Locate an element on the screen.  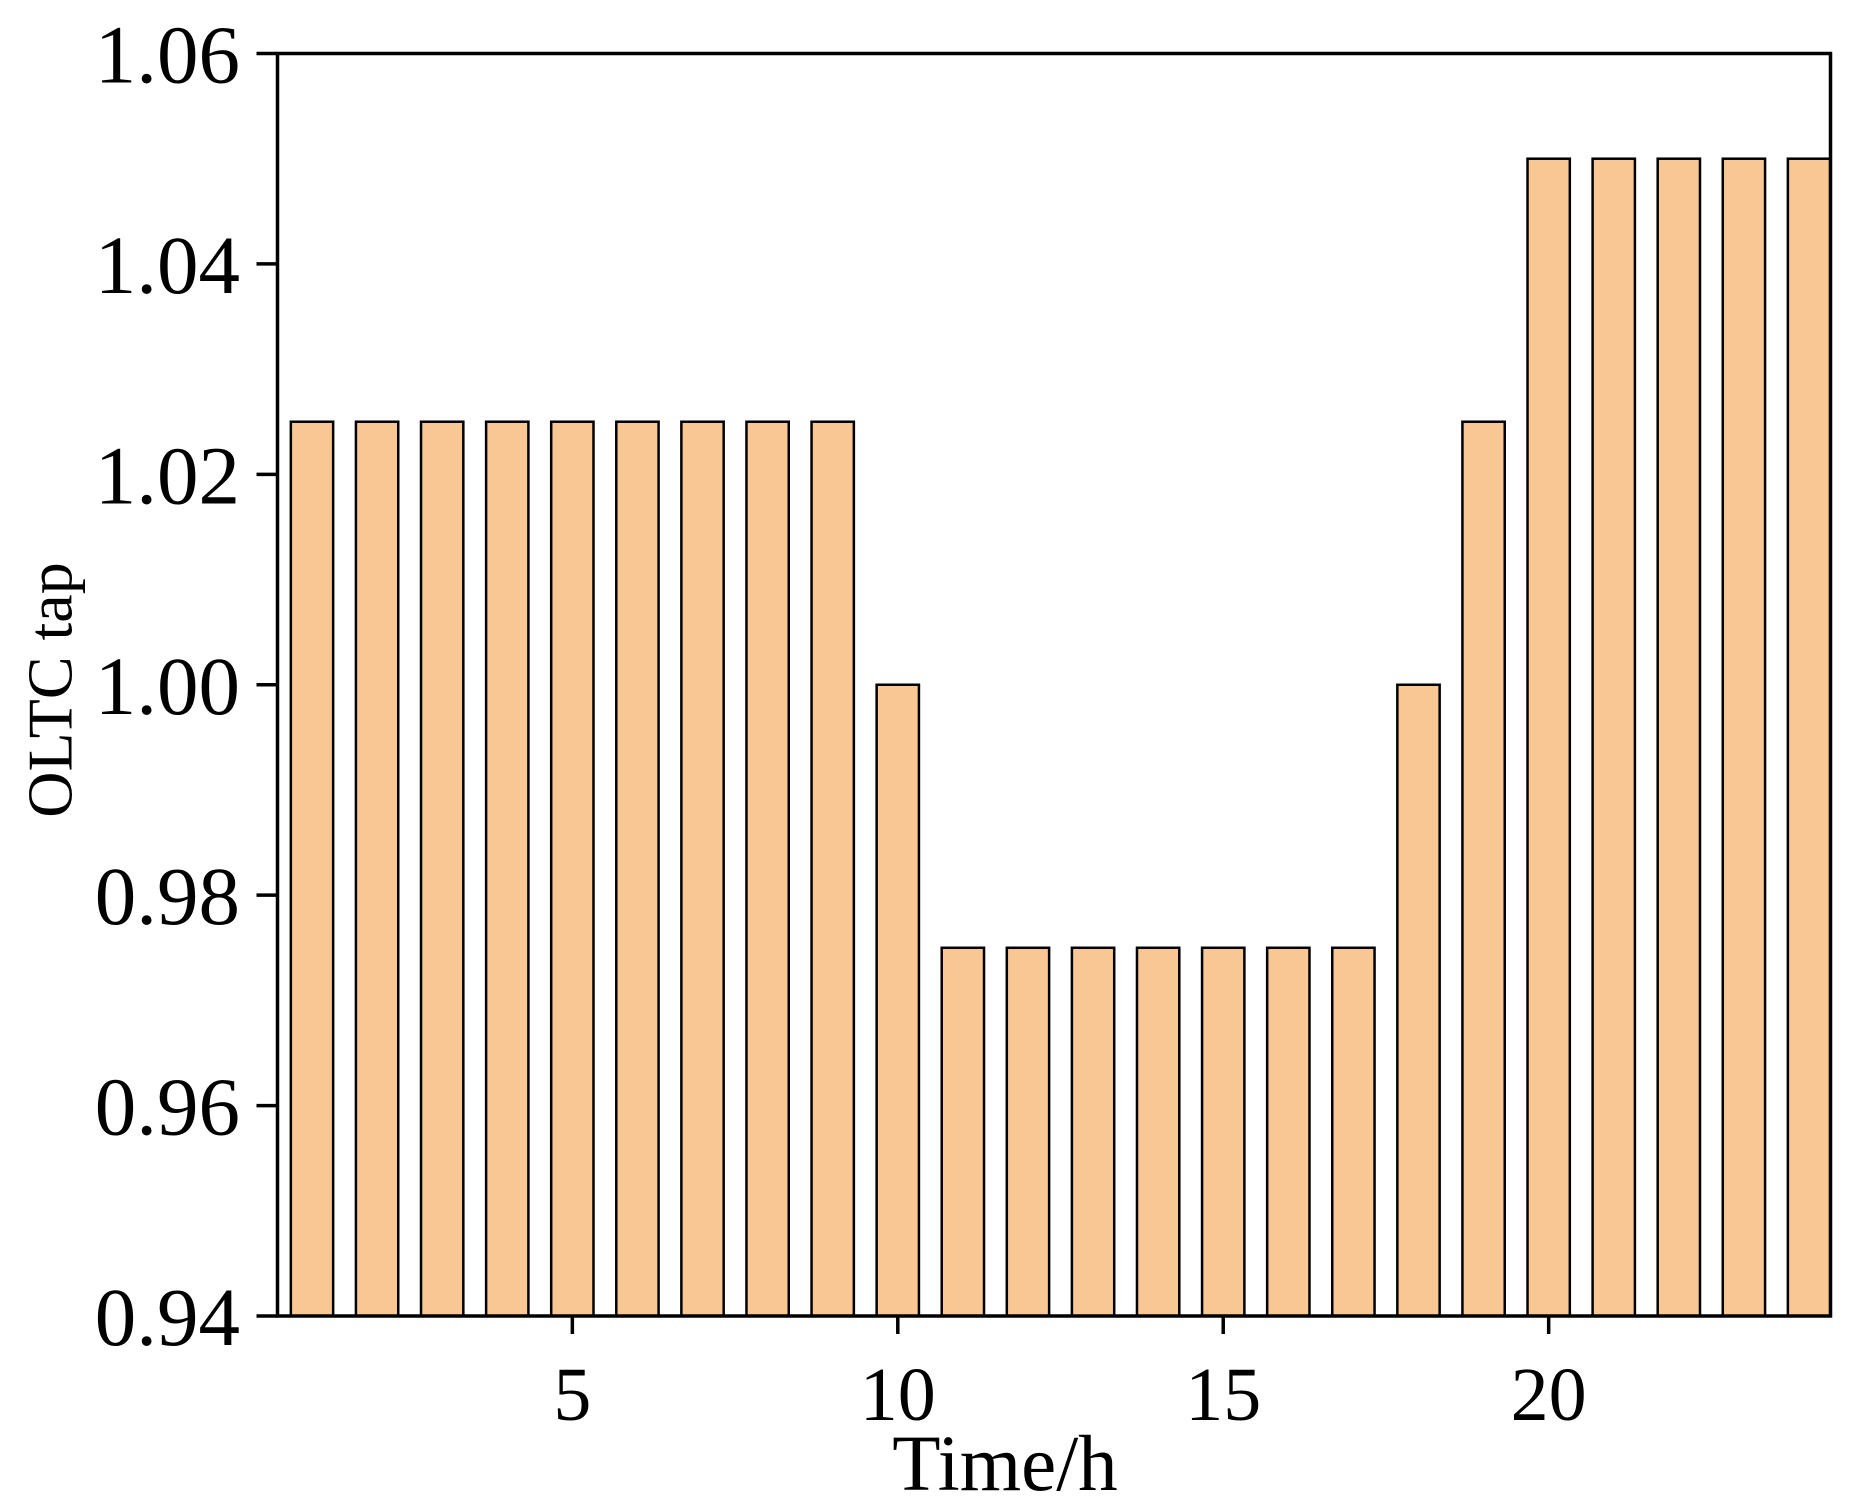
y-tick-label: 1.02 is located at coordinates (167, 475).